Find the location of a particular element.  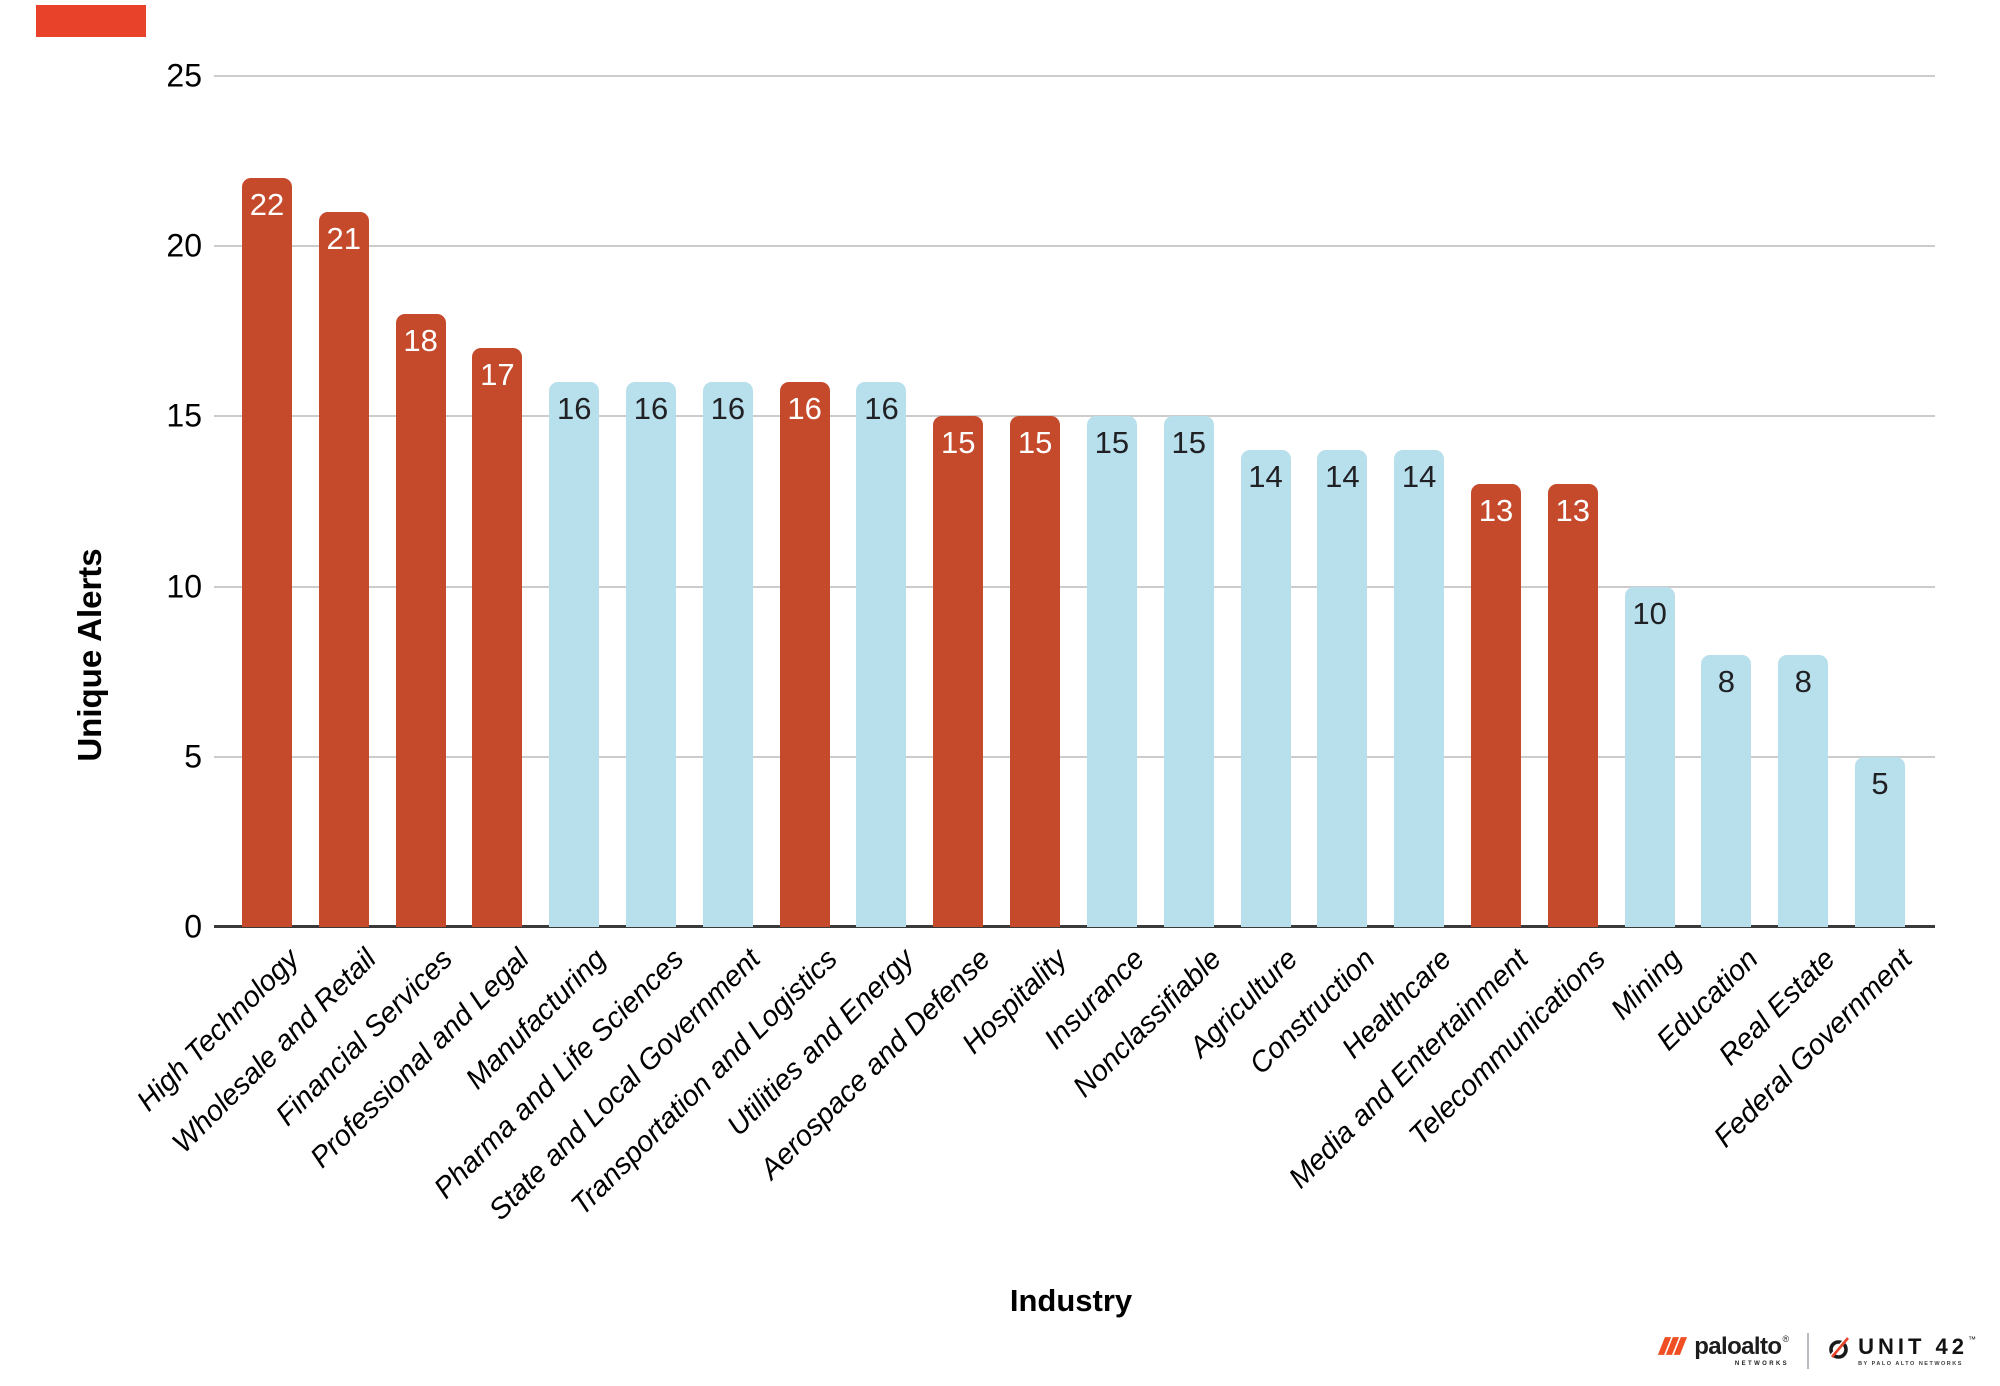

bar-mining: 10 is located at coordinates (1649, 756).